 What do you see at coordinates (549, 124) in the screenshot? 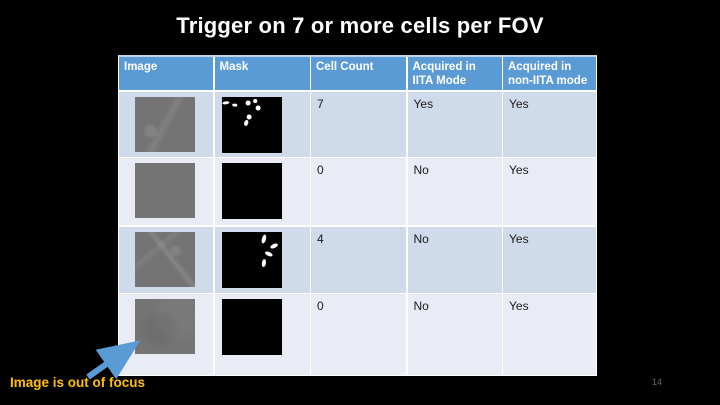
I see `table-row-1-acquired-non-iita: Yes` at bounding box center [549, 124].